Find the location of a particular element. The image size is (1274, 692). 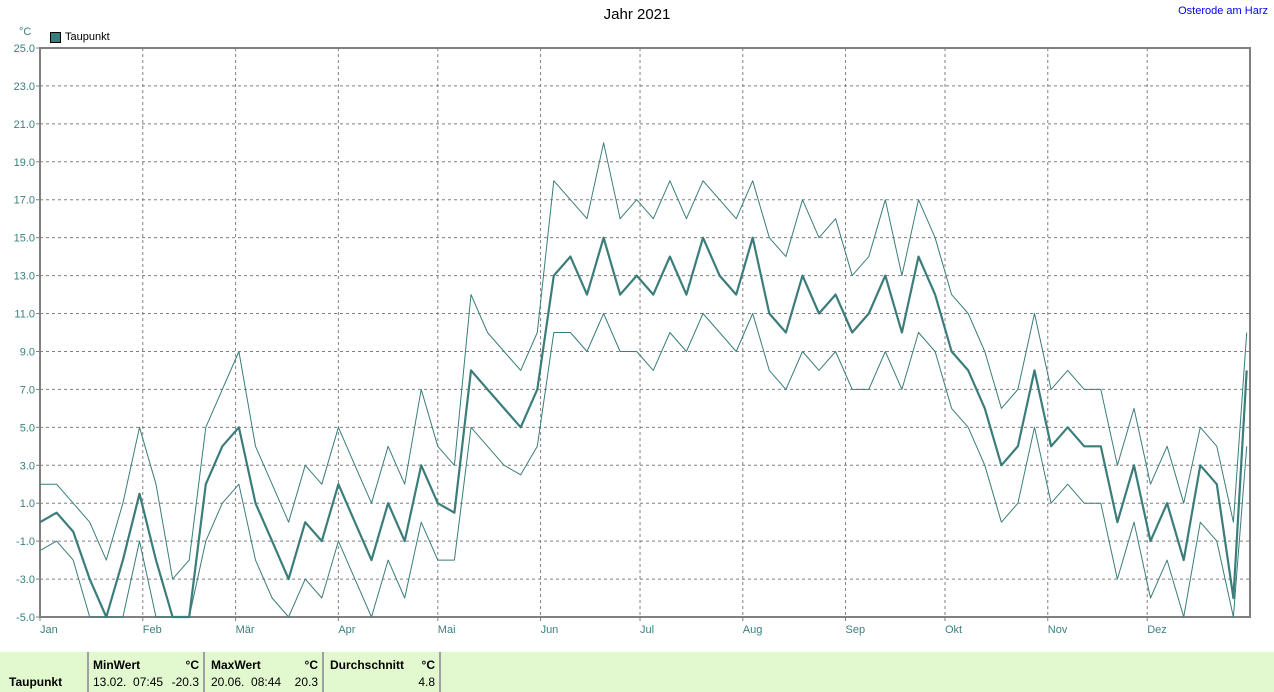

x-tick-label: Apr is located at coordinates (346, 630).